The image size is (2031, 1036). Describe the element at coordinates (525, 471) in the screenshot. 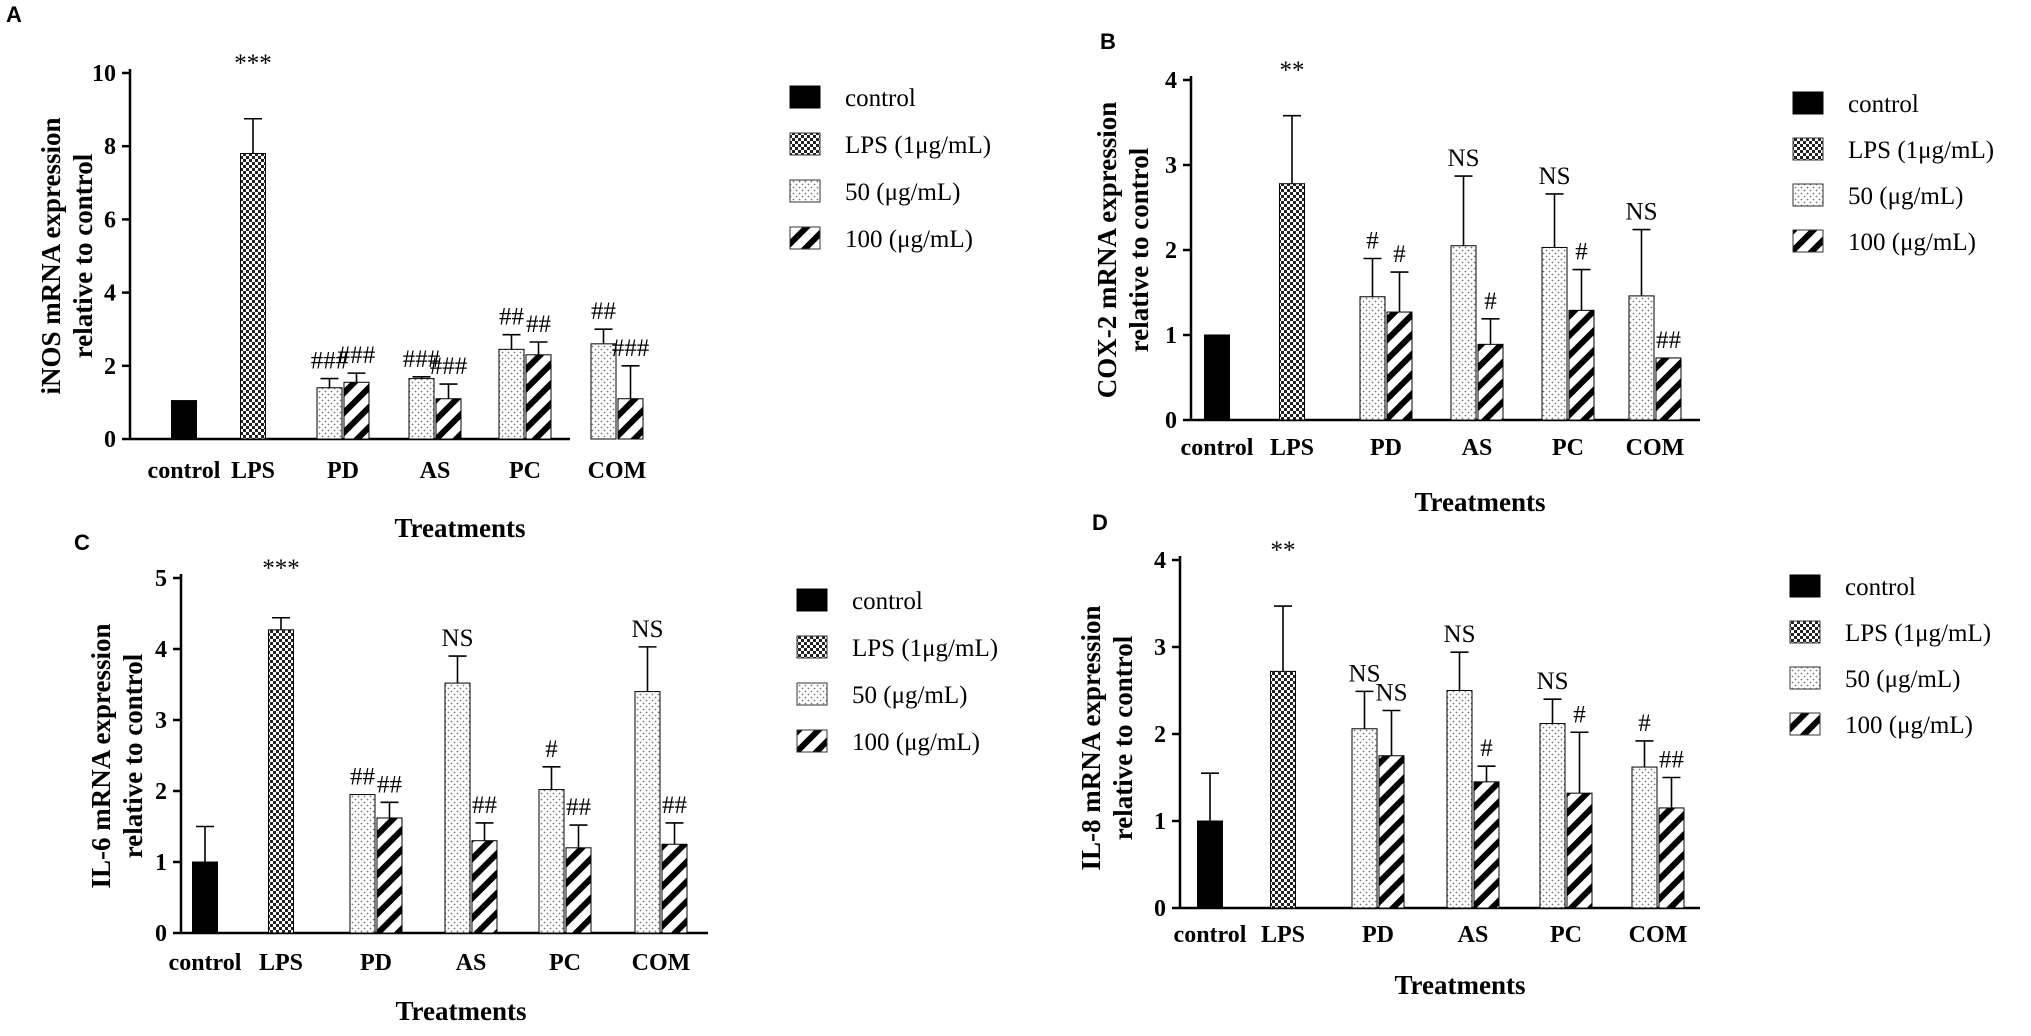

I see `category-label-pc: PC` at that location.